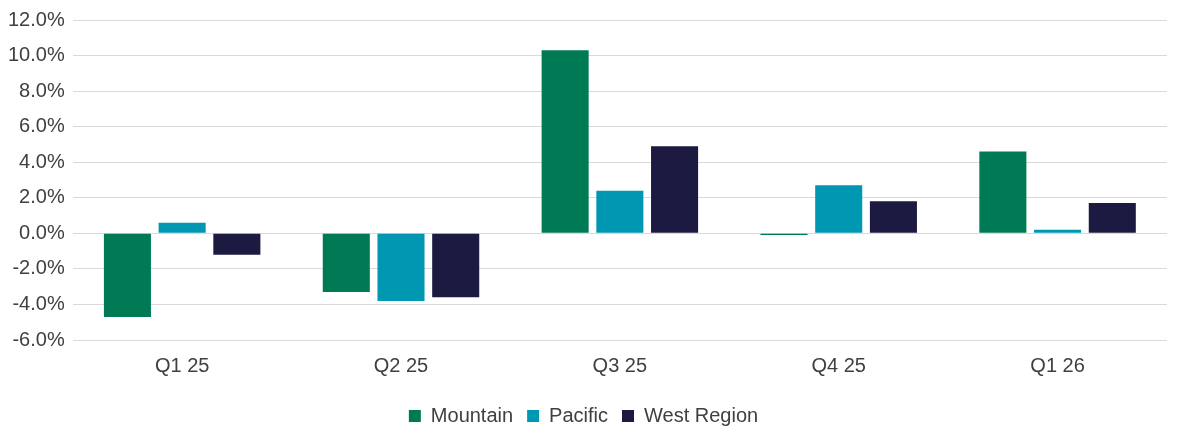 The width and height of the screenshot is (1177, 436). Describe the element at coordinates (42, 89) in the screenshot. I see `y-tick-label: 8.0%` at that location.